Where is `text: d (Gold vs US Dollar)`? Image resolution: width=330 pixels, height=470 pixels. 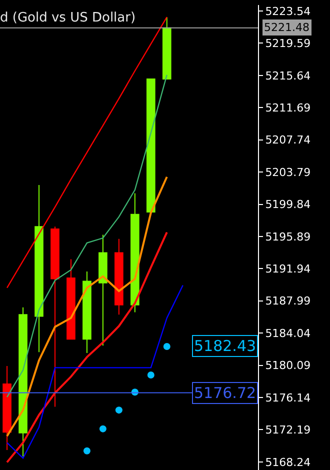 text: d (Gold vs US Dollar) is located at coordinates (68, 18).